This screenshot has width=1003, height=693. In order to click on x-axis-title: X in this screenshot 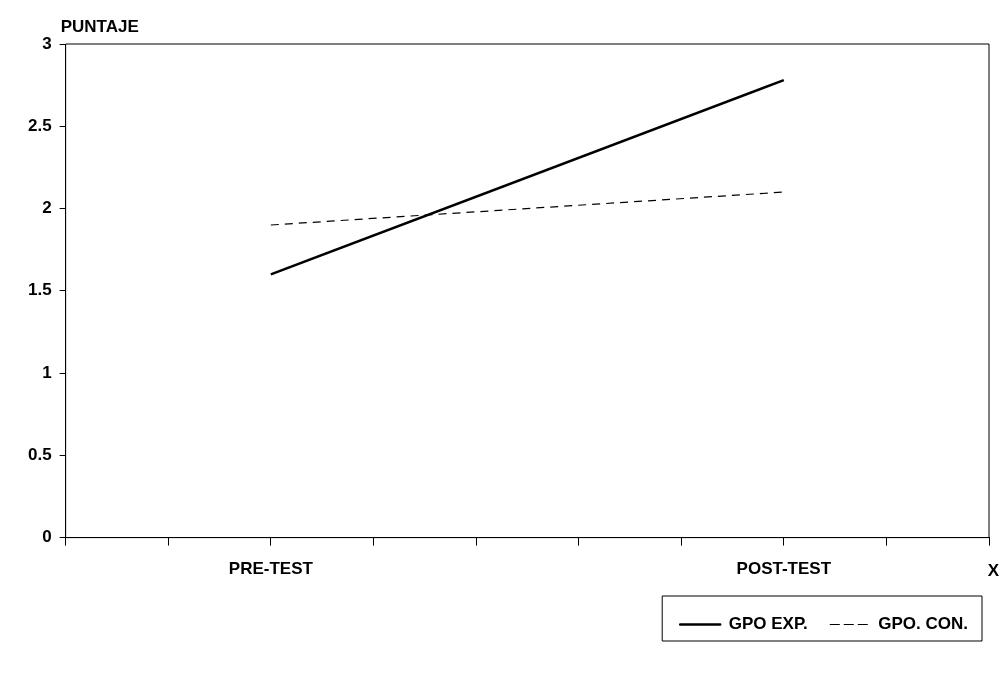, I will do `click(993, 570)`.